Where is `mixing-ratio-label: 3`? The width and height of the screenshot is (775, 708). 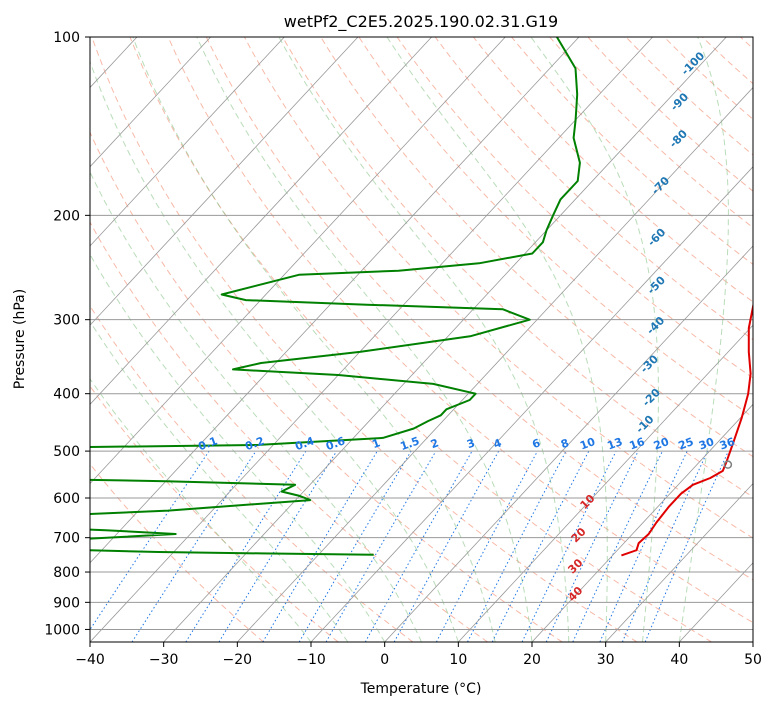 mixing-ratio-label: 3 is located at coordinates (471, 443).